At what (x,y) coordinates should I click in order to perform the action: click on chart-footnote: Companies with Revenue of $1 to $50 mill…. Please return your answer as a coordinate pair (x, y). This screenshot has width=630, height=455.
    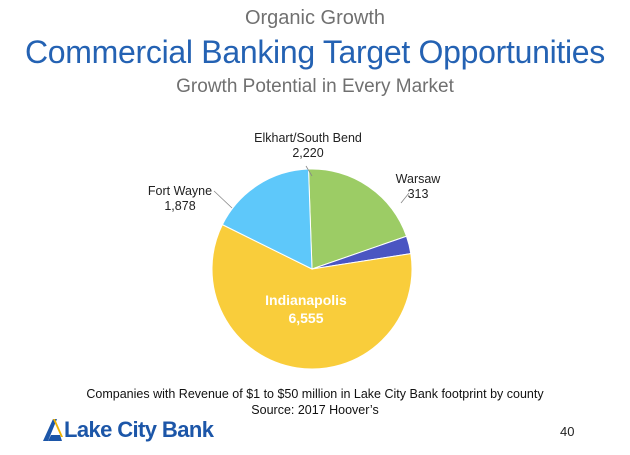
    Looking at the image, I should click on (315, 394).